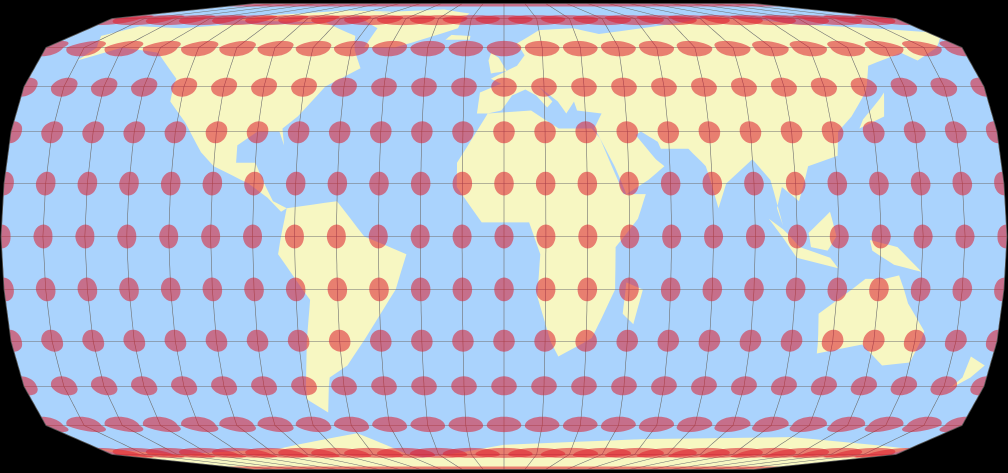 Image resolution: width=1008 pixels, height=473 pixels. Describe the element at coordinates (870, 320) in the screenshot. I see `landmass-australia` at that location.